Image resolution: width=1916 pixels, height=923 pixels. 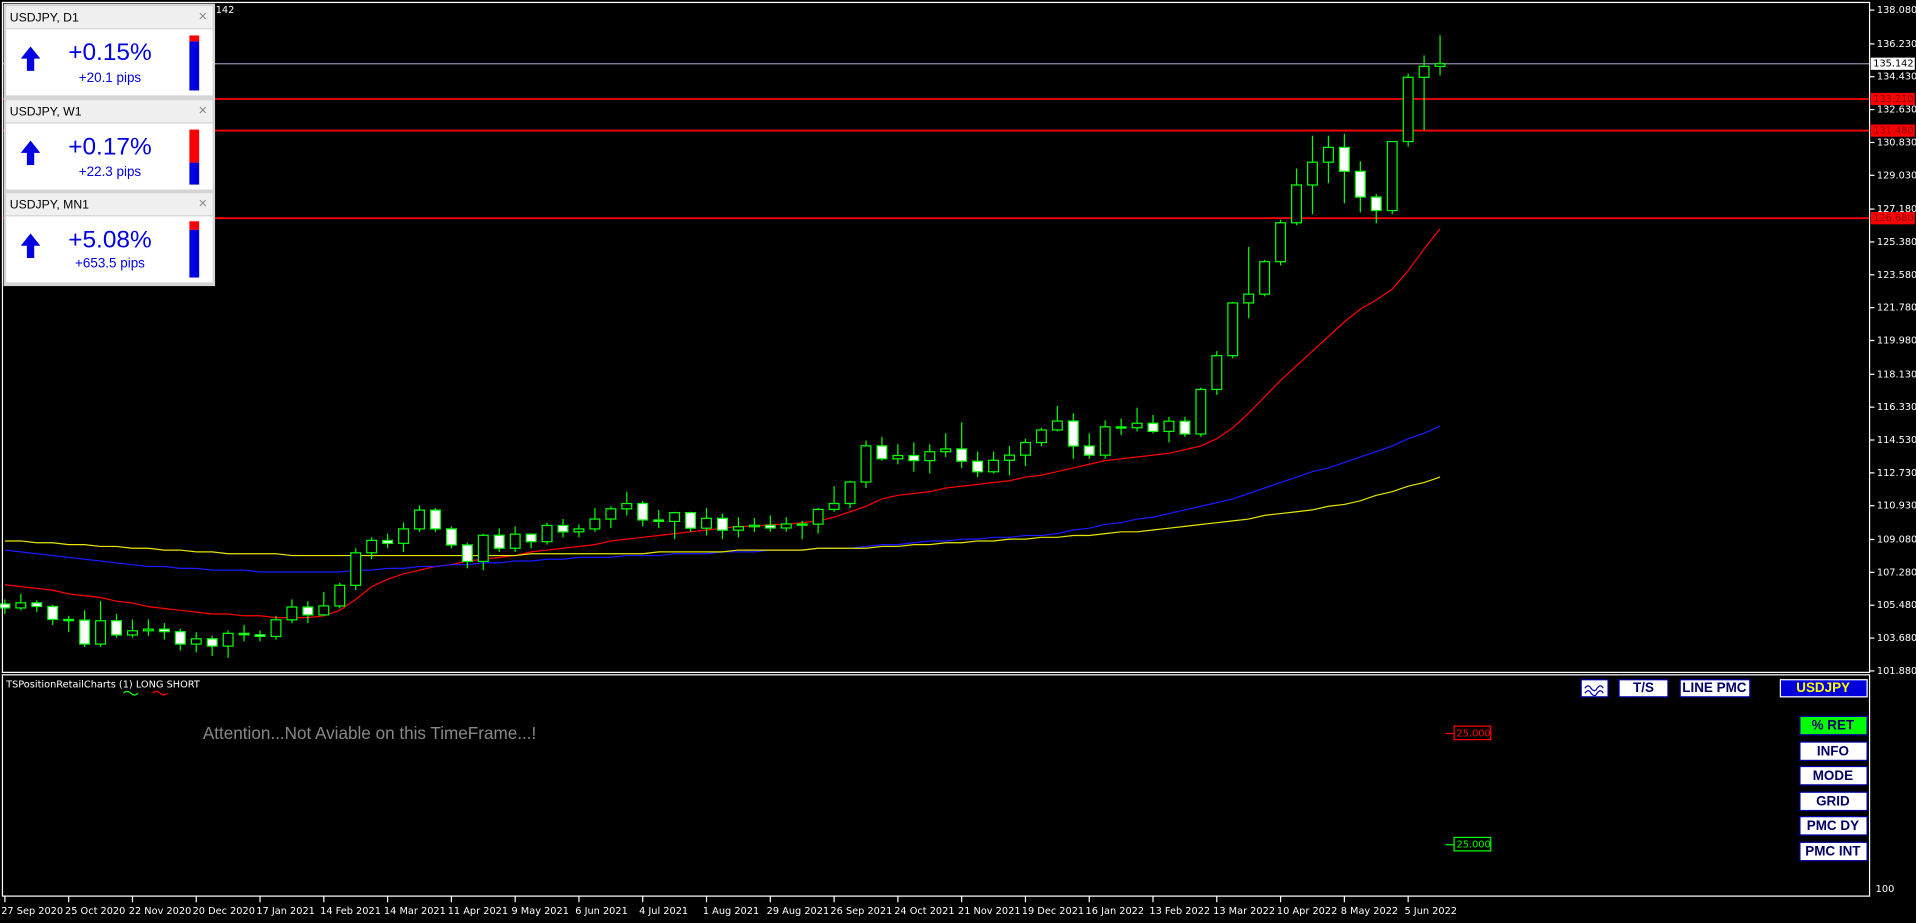 I want to click on x-tick-label: 13 Feb 2022, so click(x=1179, y=911).